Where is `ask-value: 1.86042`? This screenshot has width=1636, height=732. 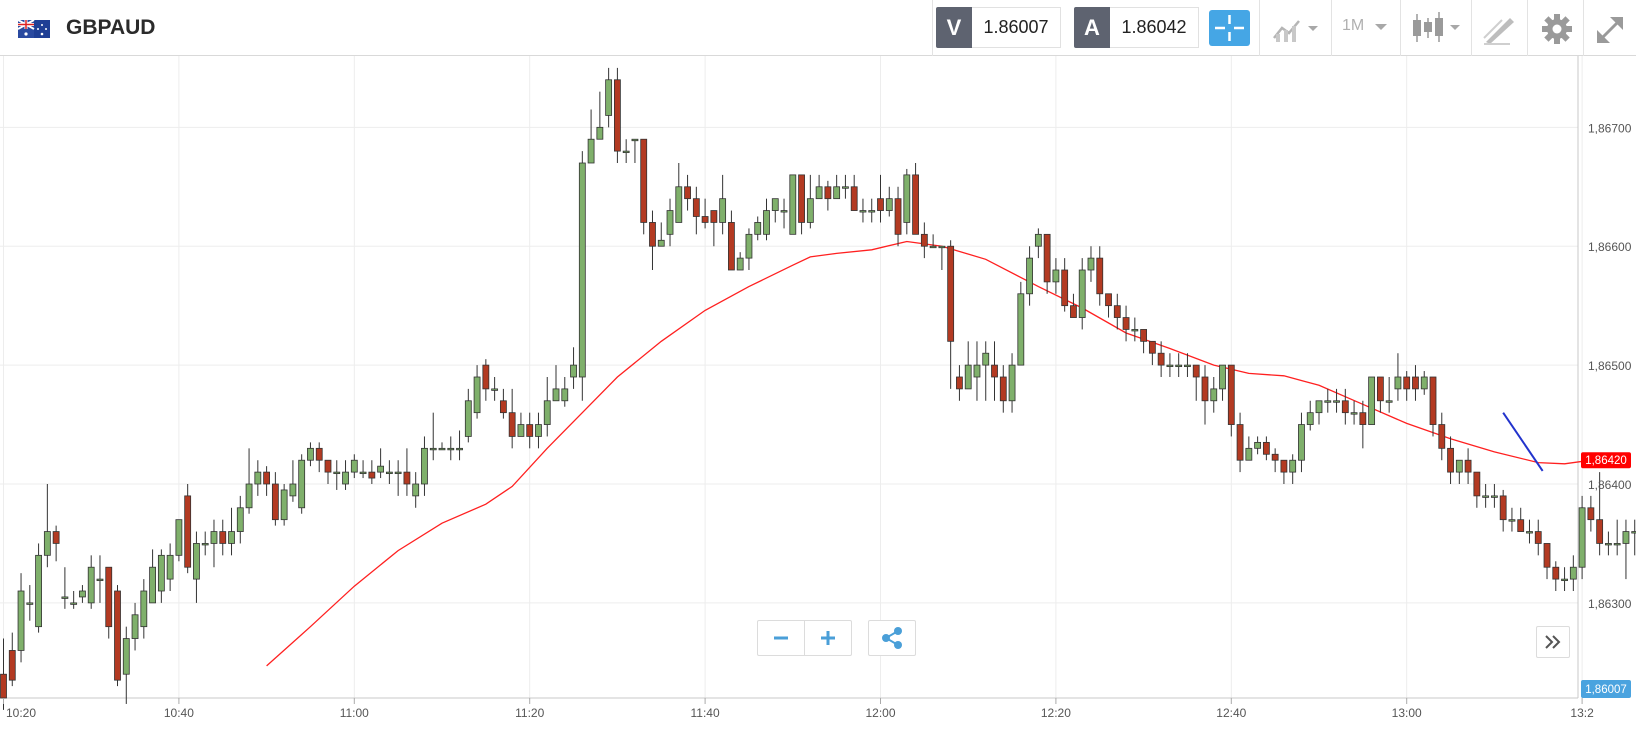 ask-value: 1.86042 is located at coordinates (1154, 27).